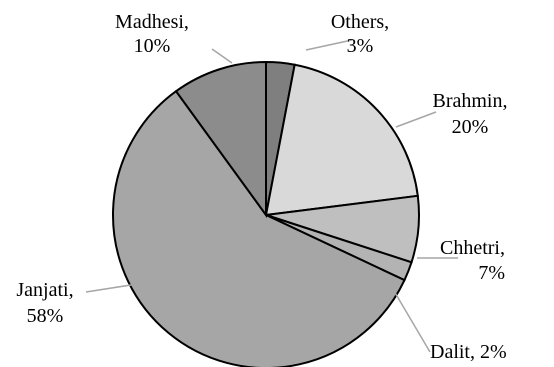 The height and width of the screenshot is (367, 554). Describe the element at coordinates (470, 101) in the screenshot. I see `data-label-brahmin-name: Brahmin,` at that location.